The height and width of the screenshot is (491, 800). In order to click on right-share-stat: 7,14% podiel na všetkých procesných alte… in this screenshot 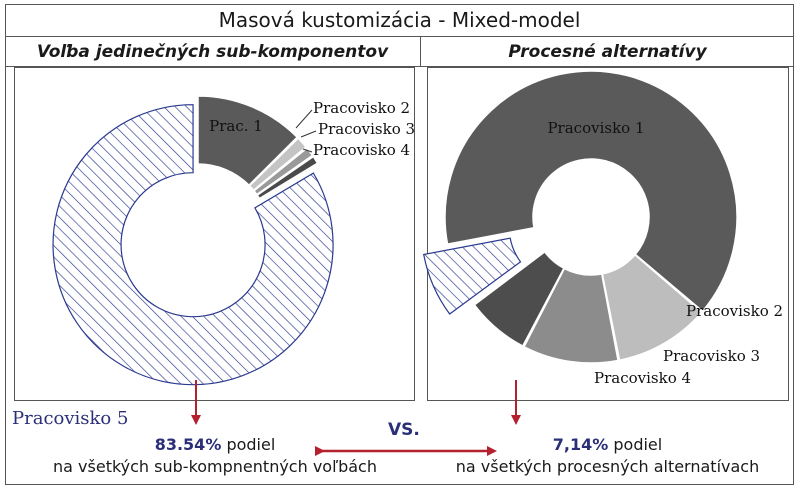, I will do `click(607, 456)`.